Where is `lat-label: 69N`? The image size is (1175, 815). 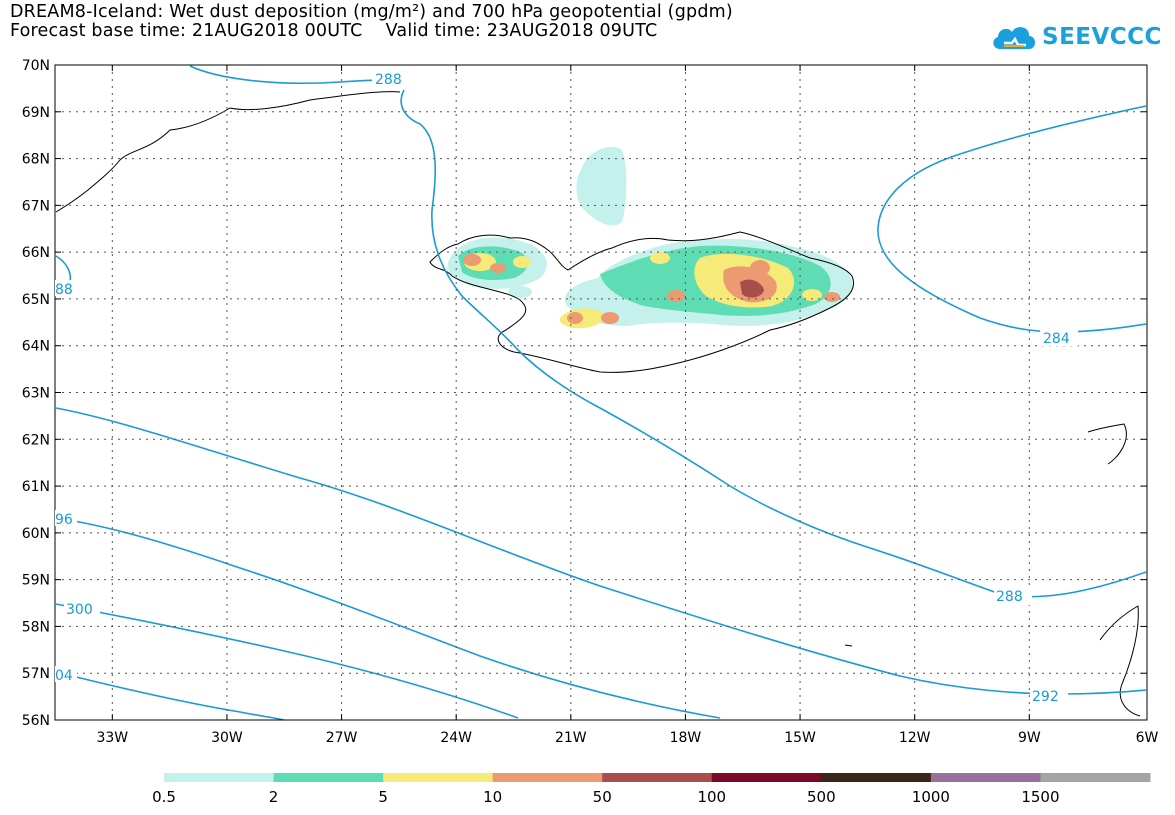 lat-label: 69N is located at coordinates (36, 113).